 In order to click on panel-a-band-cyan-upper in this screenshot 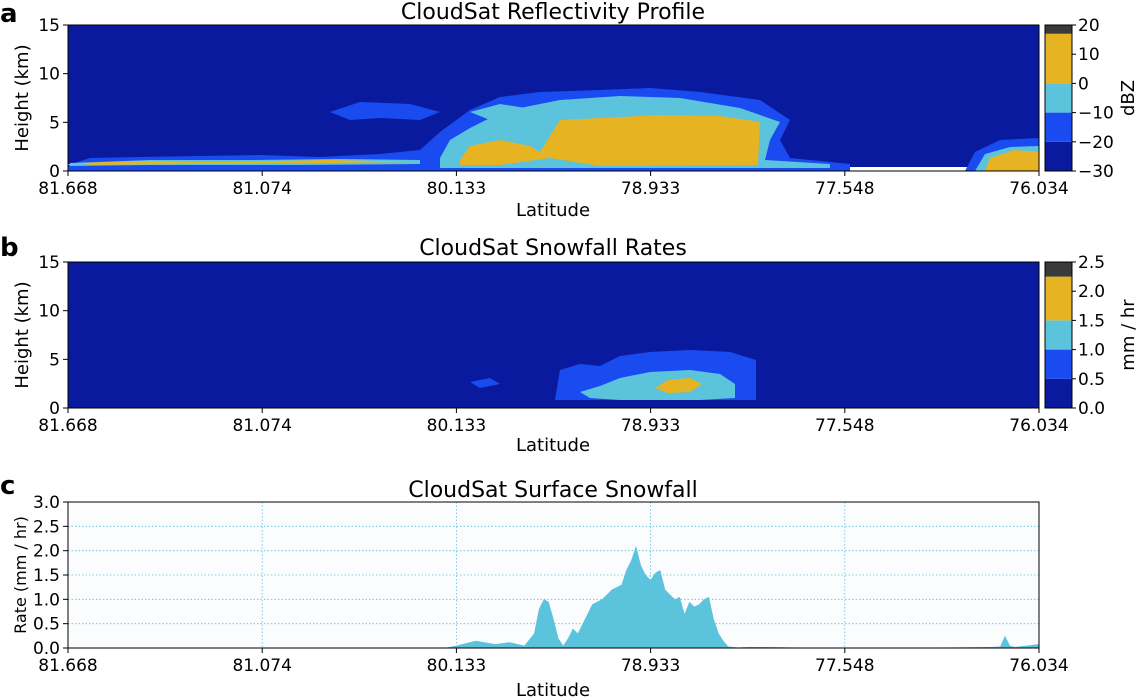, I will do `click(505, 112)`.